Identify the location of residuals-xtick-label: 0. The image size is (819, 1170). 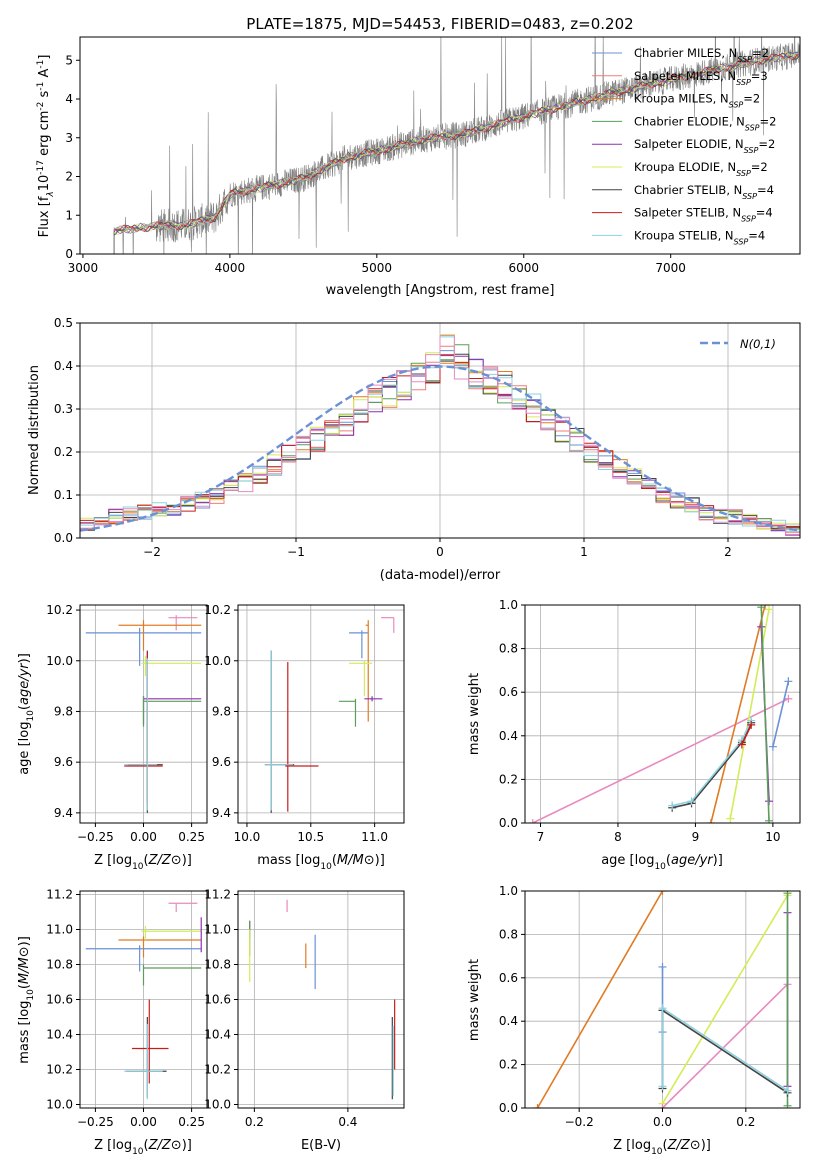
(440, 552).